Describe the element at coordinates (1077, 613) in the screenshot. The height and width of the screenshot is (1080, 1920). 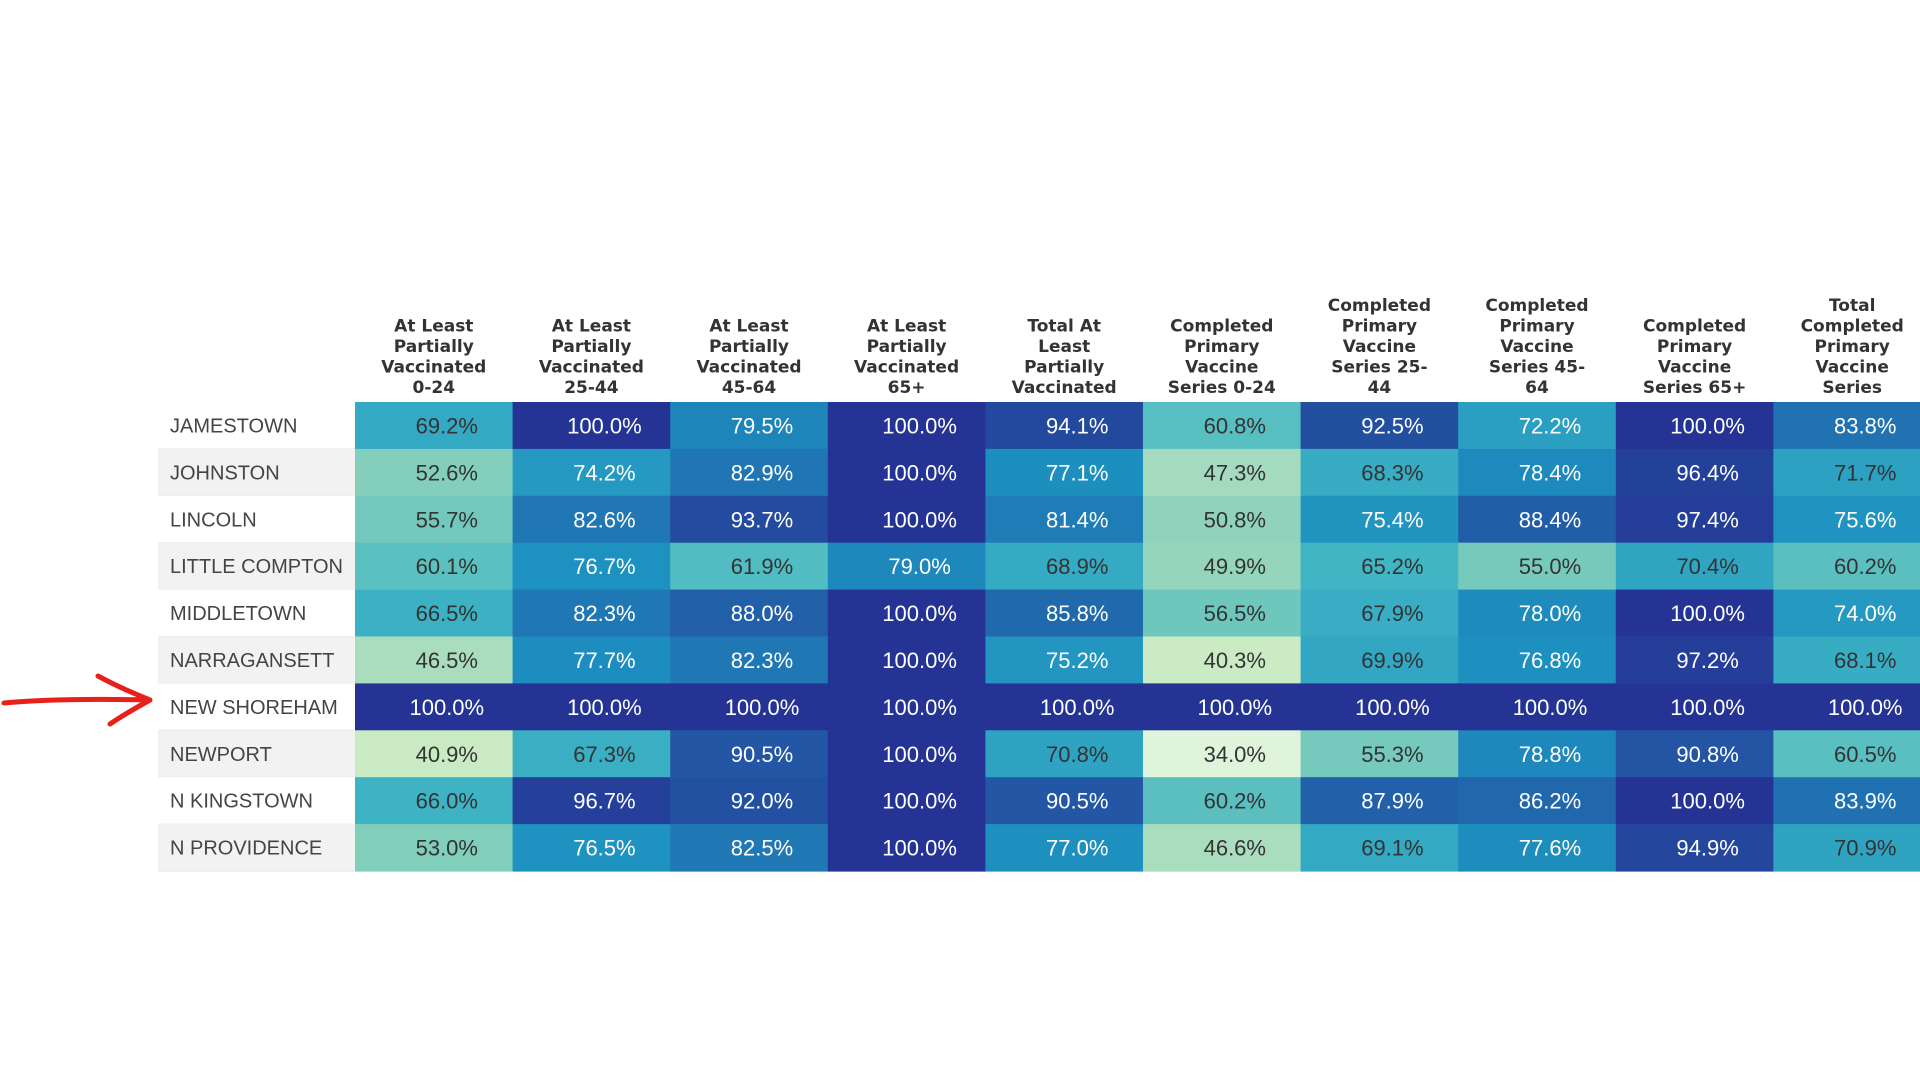
I see `cell-value-label: 85.8%` at that location.